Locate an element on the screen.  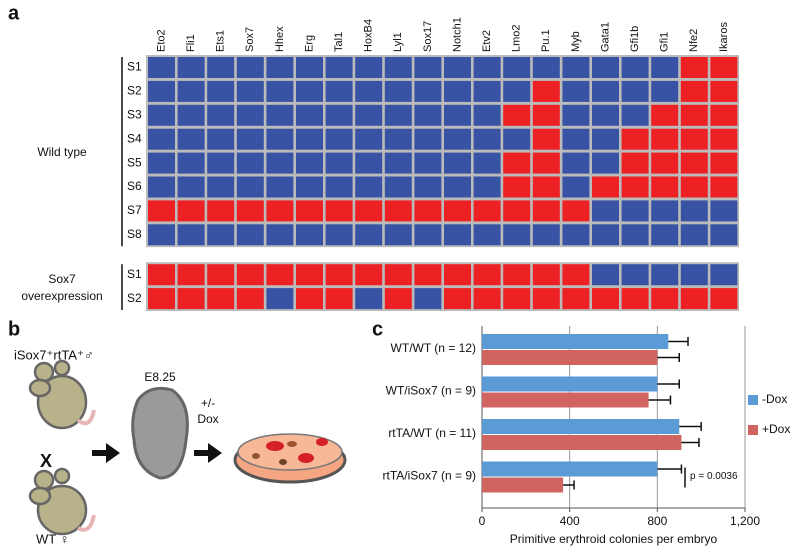
panel-label: c is located at coordinates (377, 329).